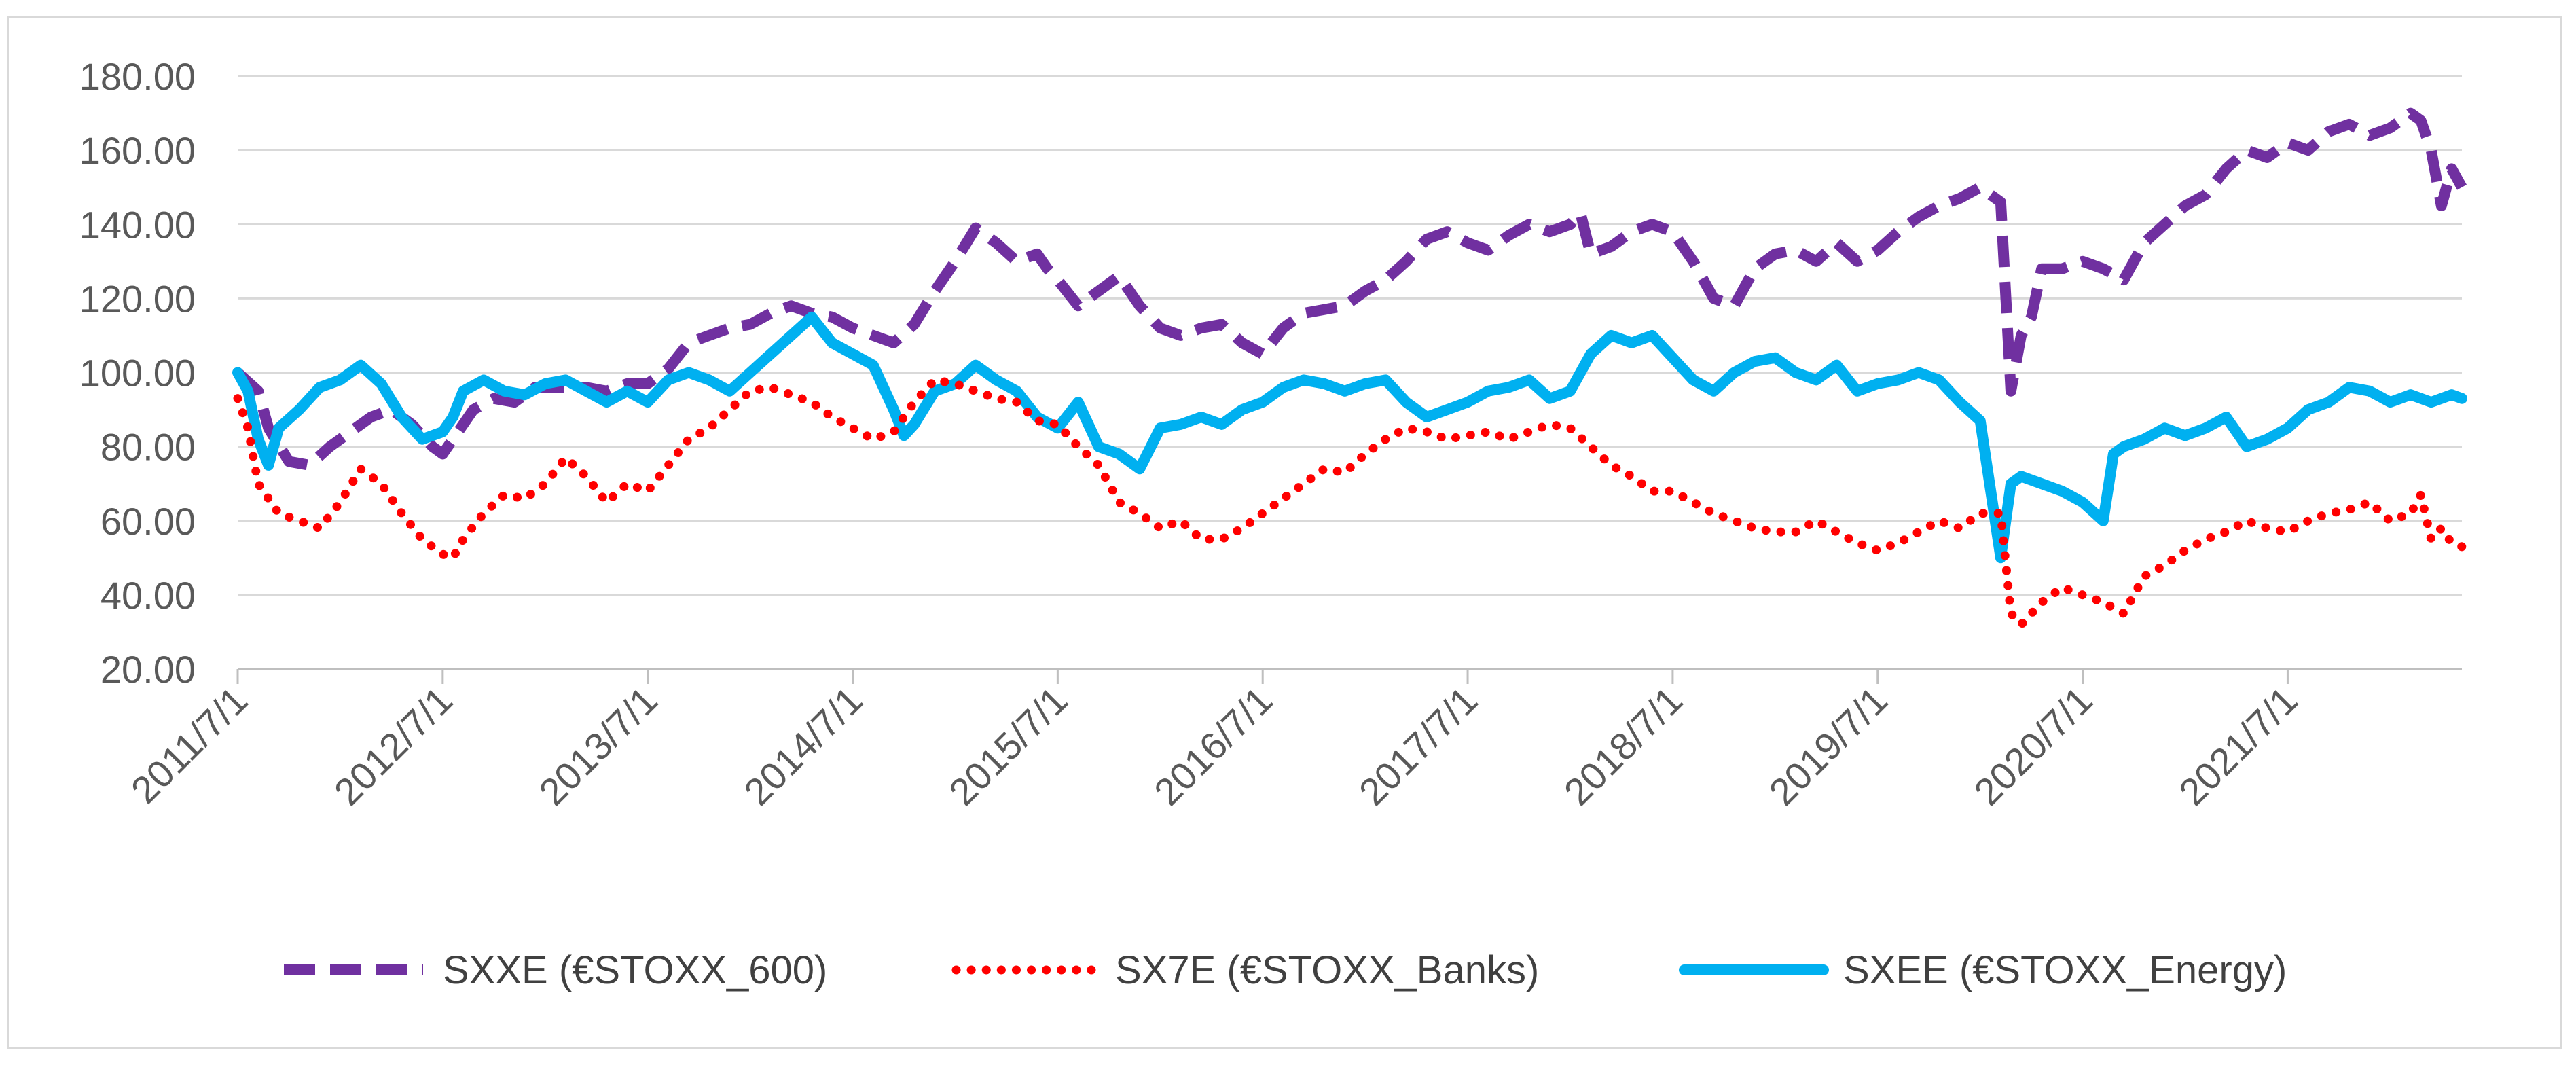 The image size is (2576, 1065). I want to click on y-tick-label: 100.00, so click(137, 373).